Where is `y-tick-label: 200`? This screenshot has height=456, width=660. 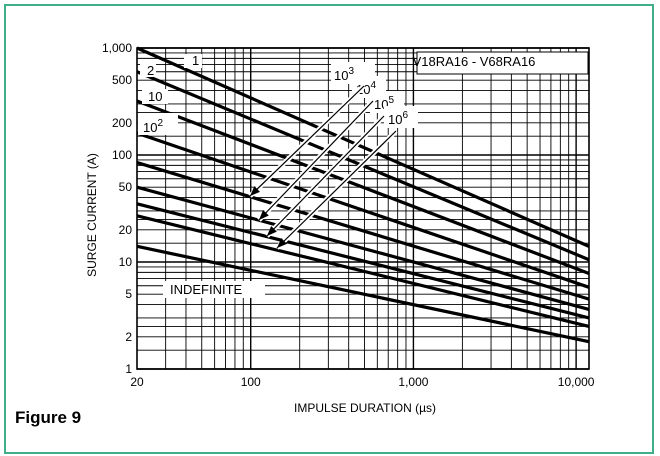
y-tick-label: 200 is located at coordinates (122, 123).